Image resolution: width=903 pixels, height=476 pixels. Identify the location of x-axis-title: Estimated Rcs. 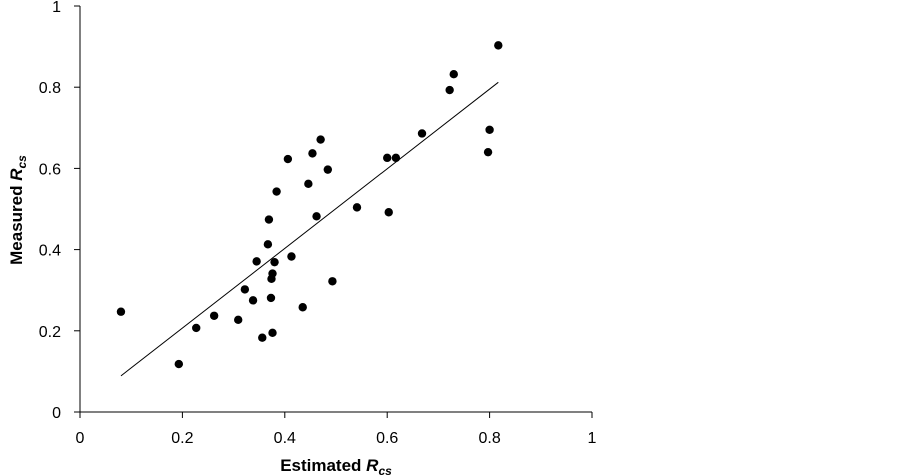
(336, 466).